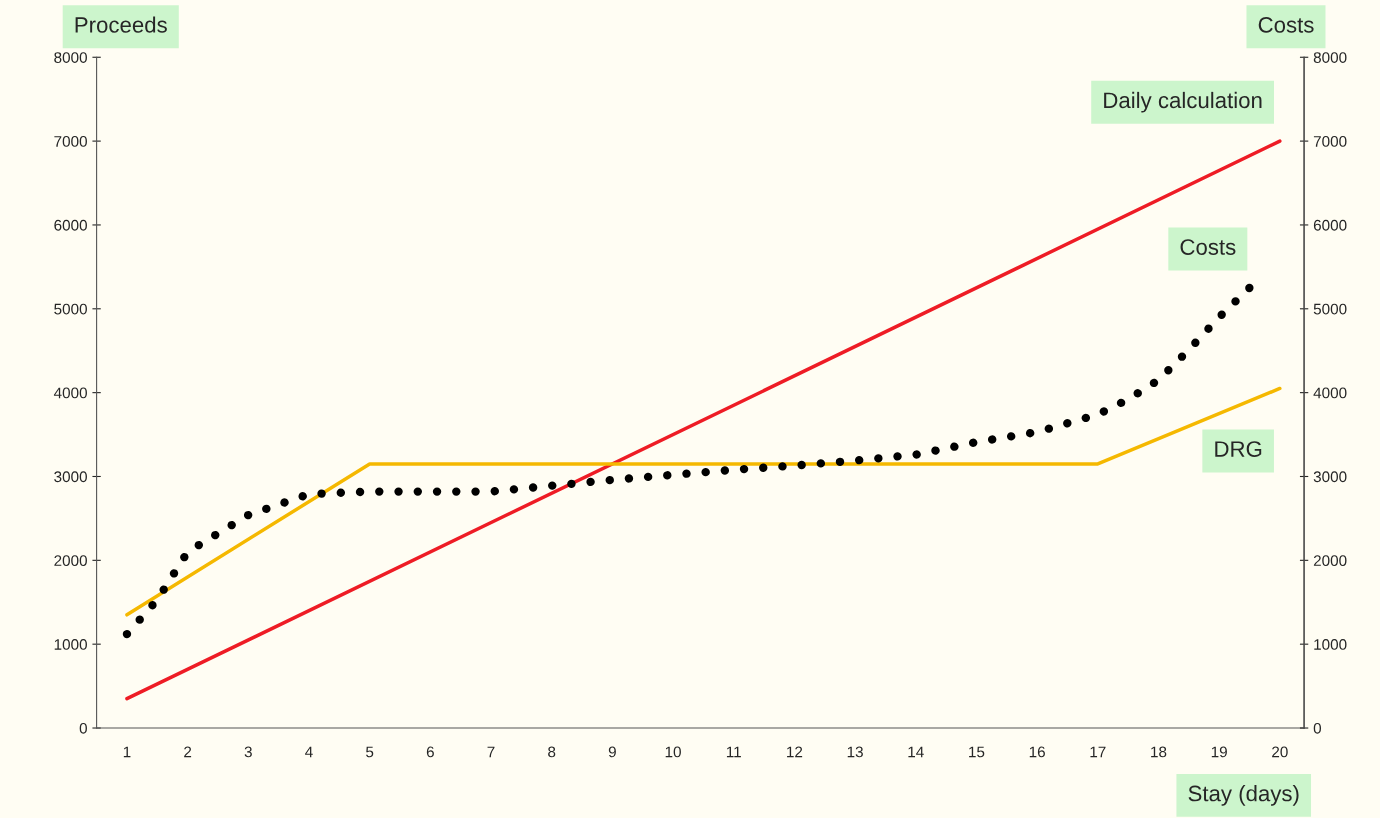  I want to click on x-tick-label: 19, so click(1219, 752).